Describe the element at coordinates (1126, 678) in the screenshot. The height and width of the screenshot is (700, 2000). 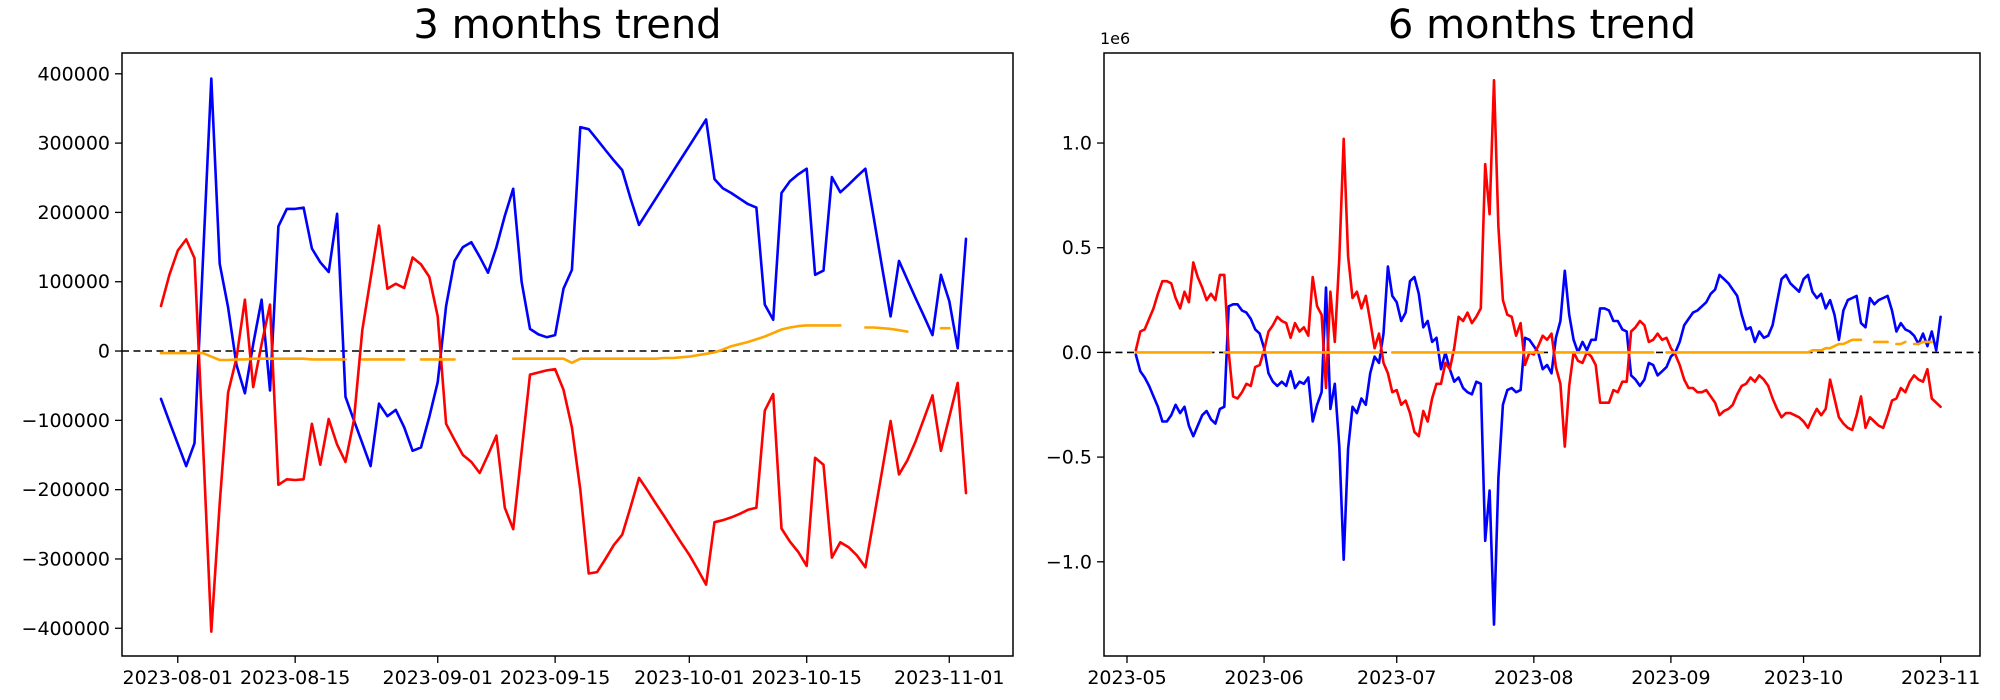
I see `right-xtick-label: 2023-05` at that location.